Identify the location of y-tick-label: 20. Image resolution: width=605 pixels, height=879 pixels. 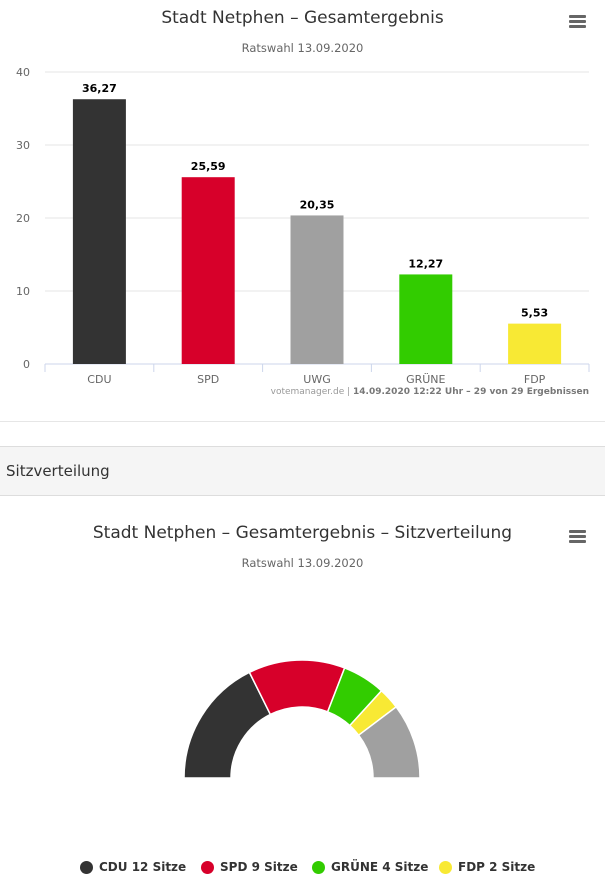
(23, 218).